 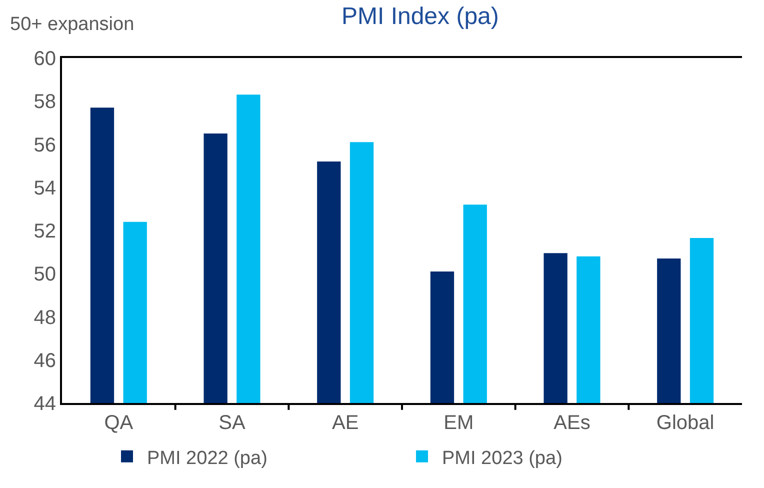 I want to click on y-tick-label: 54, so click(x=45, y=188).